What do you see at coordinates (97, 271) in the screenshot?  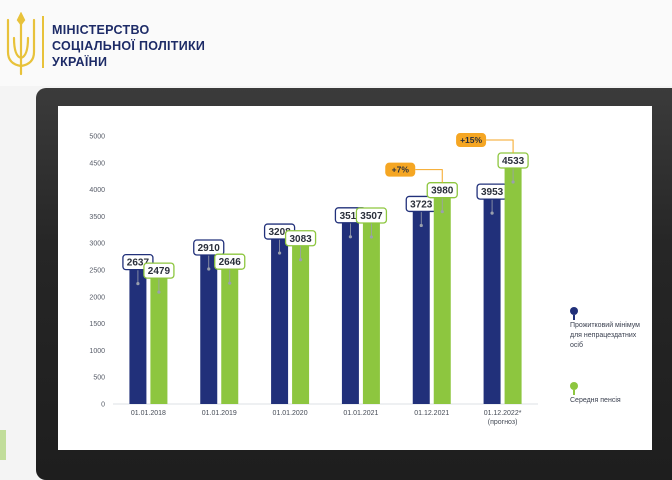 I see `y-tick-label: 2500` at bounding box center [97, 271].